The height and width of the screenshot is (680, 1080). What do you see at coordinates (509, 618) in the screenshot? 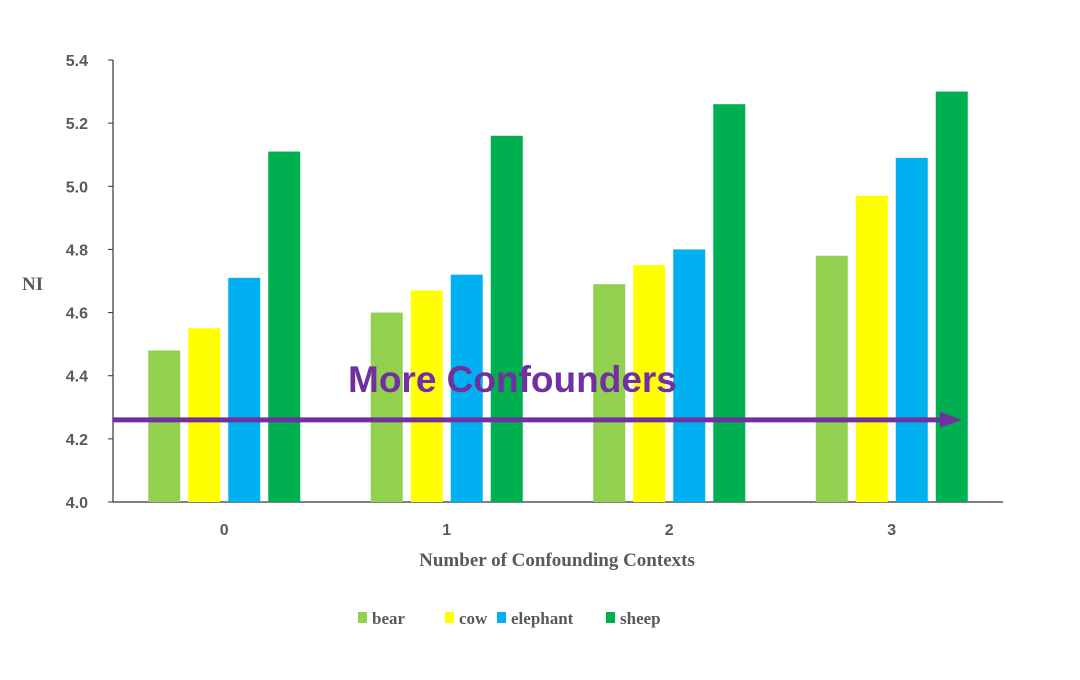
I see `legend: bear cow elephant sheep` at bounding box center [509, 618].